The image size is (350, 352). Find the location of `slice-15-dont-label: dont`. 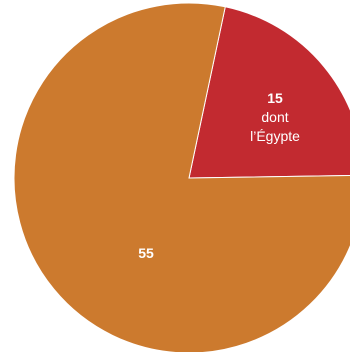

slice-15-dont-label: dont is located at coordinates (274, 117).